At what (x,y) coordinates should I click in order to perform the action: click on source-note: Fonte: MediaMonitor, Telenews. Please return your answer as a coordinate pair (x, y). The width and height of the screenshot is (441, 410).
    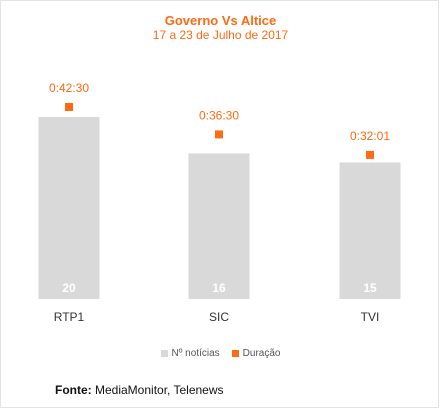
    Looking at the image, I should click on (139, 390).